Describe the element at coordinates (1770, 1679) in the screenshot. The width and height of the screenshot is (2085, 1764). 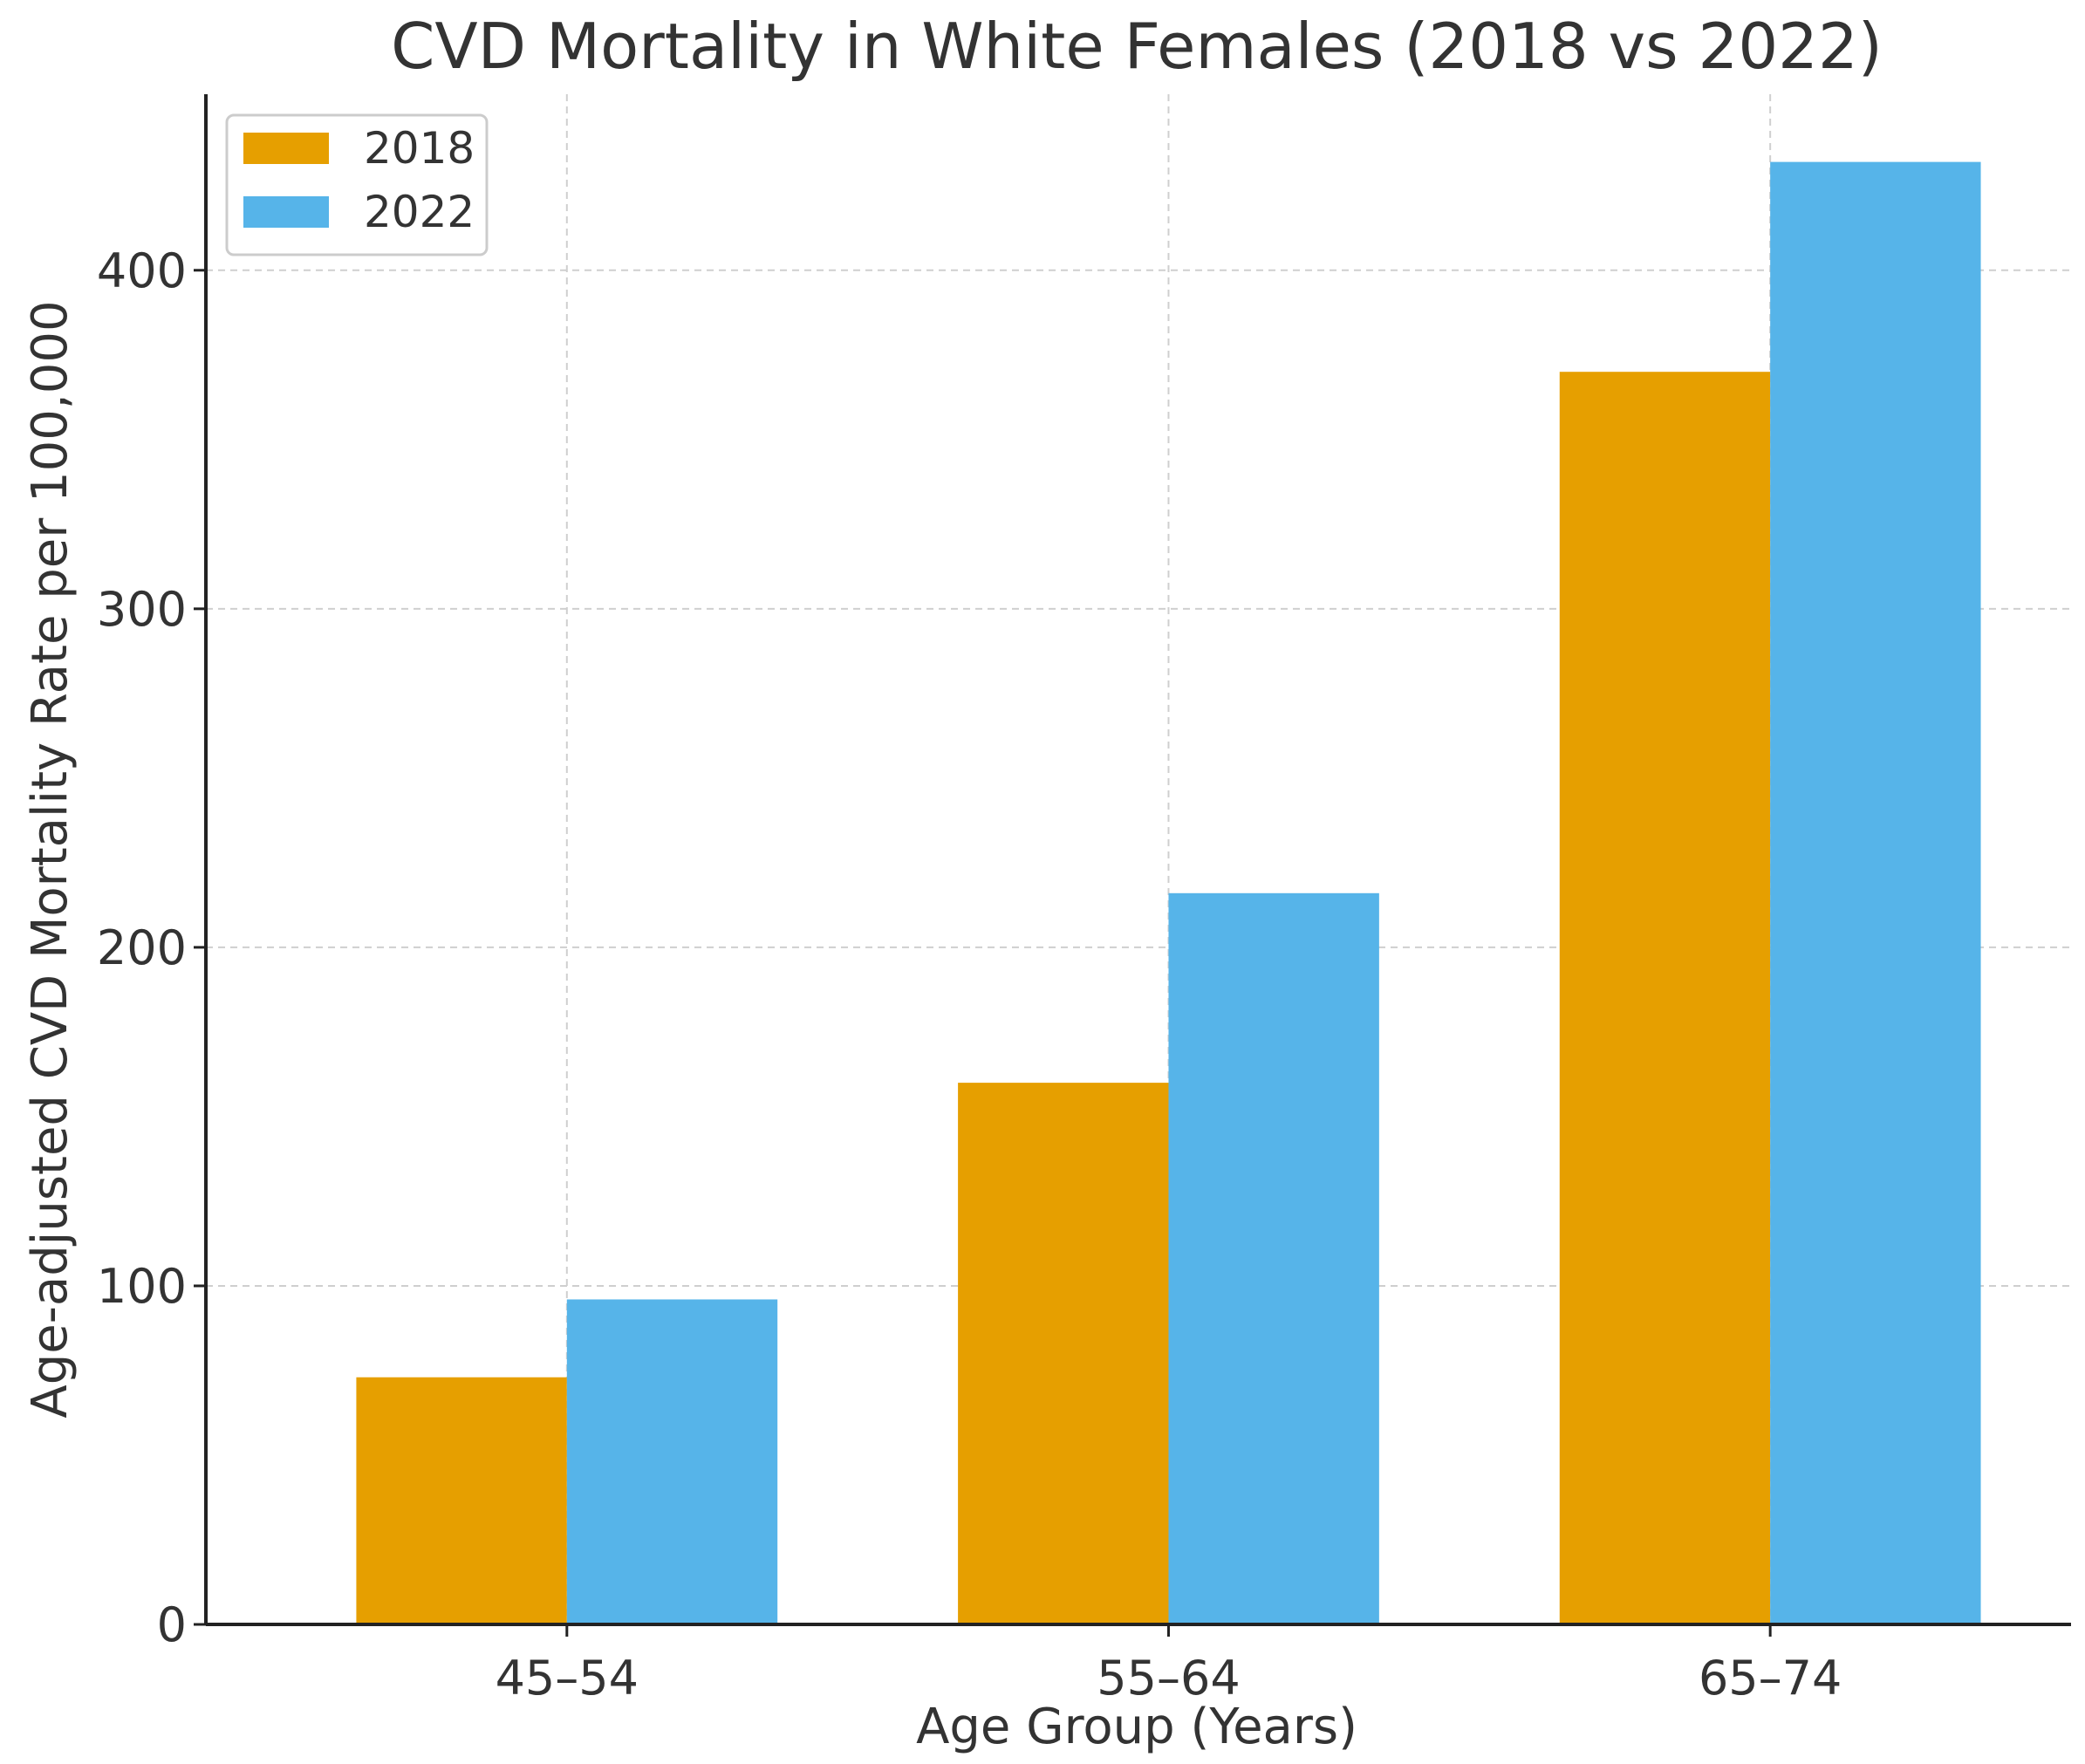
I see `x-tick-label: 65–74` at that location.